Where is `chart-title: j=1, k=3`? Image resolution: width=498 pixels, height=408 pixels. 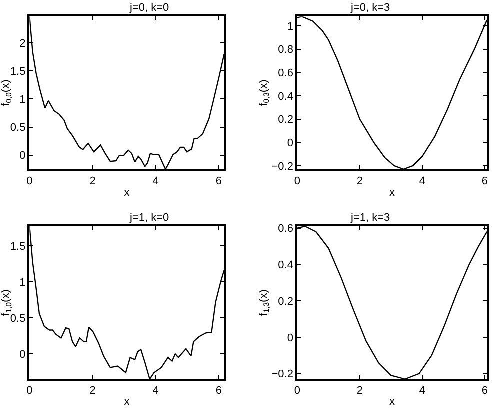
chart-title: j=1, k=3 is located at coordinates (370, 218).